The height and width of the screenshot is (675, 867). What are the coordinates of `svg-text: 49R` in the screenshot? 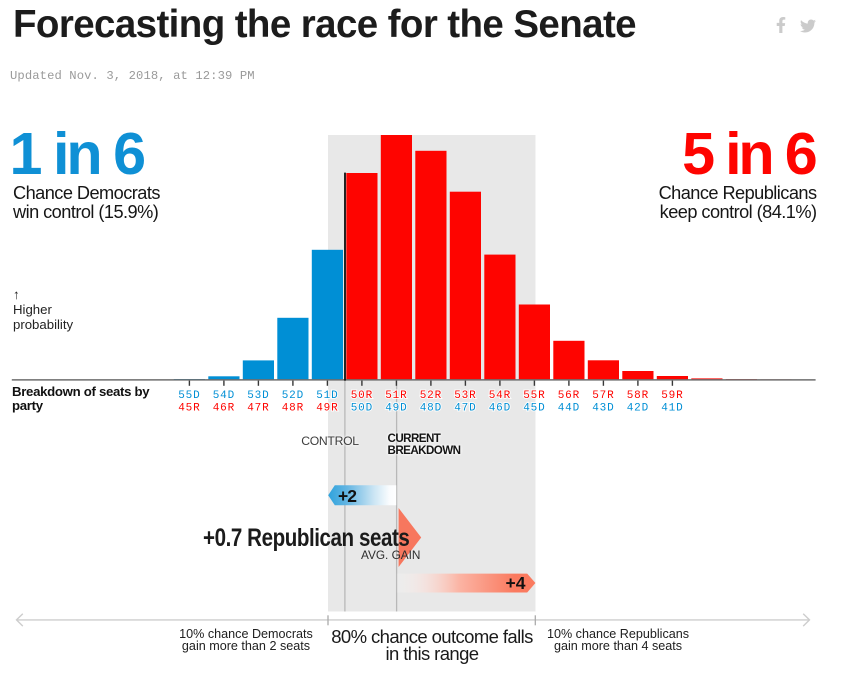 It's located at (327, 408).